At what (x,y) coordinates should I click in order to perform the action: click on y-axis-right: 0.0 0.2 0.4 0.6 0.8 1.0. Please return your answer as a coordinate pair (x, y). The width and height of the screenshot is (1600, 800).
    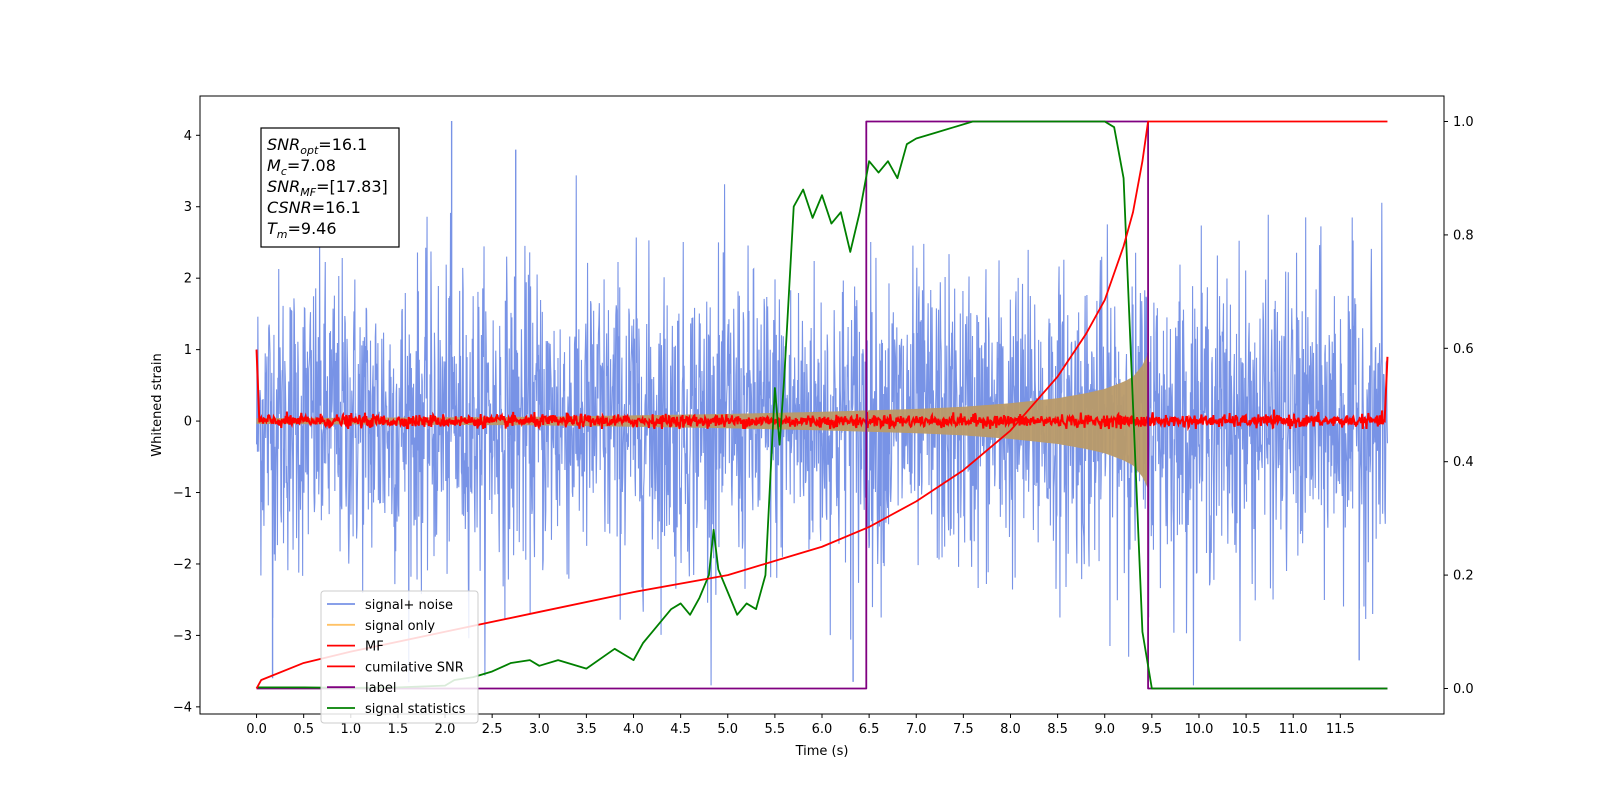
    Looking at the image, I should click on (1459, 406).